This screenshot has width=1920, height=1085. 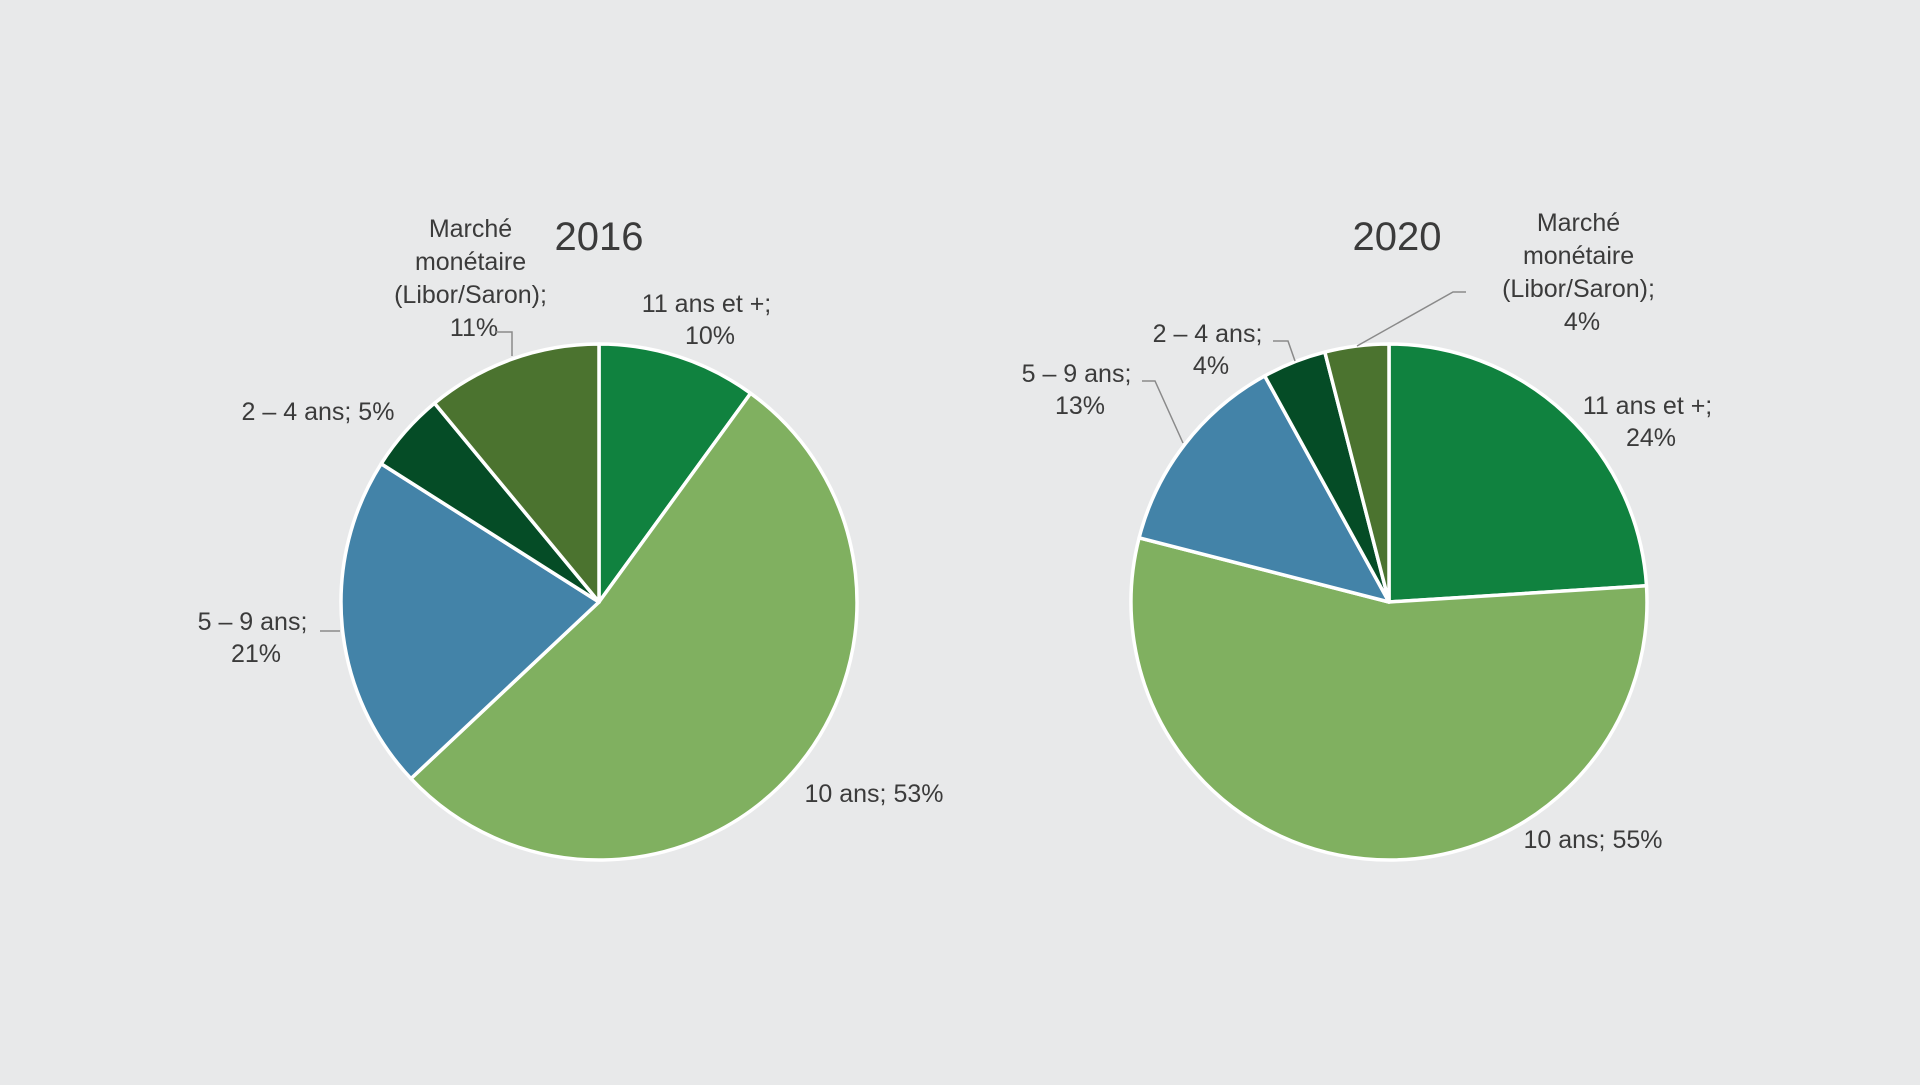 I want to click on pie-slice-2016-10-ans, so click(x=634, y=626).